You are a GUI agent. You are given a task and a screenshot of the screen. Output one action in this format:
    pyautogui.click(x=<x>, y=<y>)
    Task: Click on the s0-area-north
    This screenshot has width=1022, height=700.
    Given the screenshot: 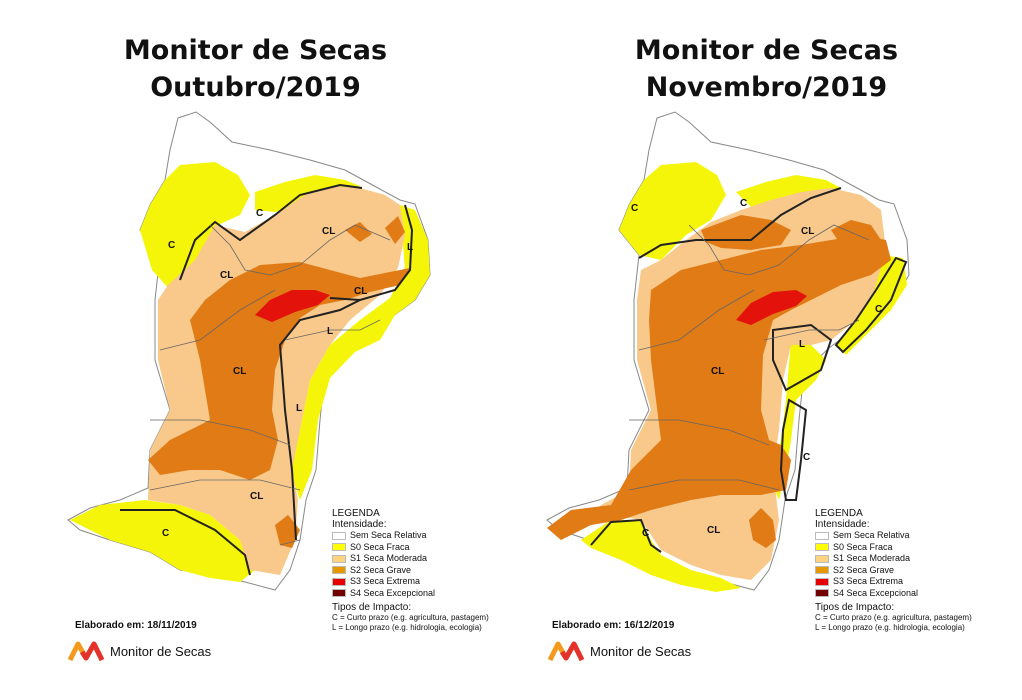 What is the action you would take?
    pyautogui.click(x=788, y=193)
    